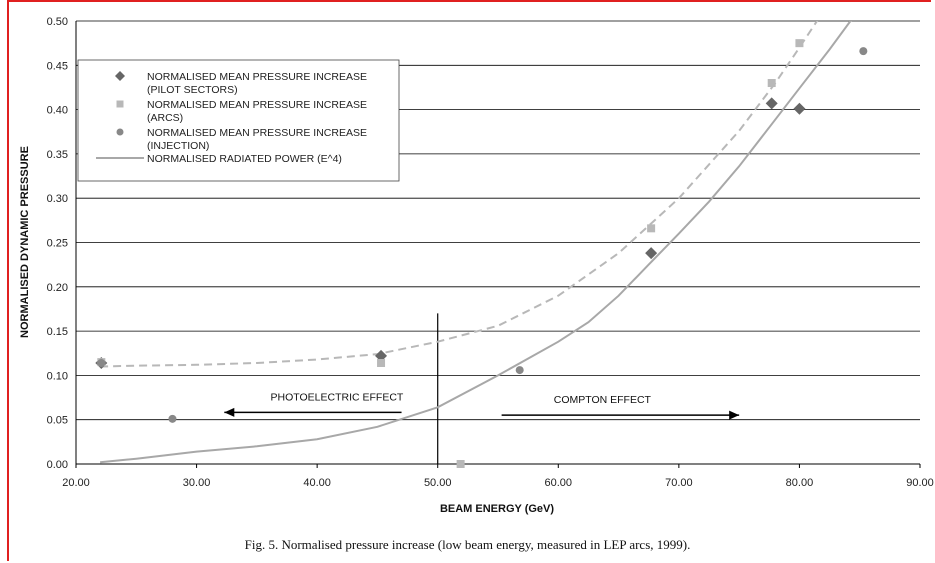 The height and width of the screenshot is (563, 935). I want to click on y-tick-label: 0.20, so click(57, 288).